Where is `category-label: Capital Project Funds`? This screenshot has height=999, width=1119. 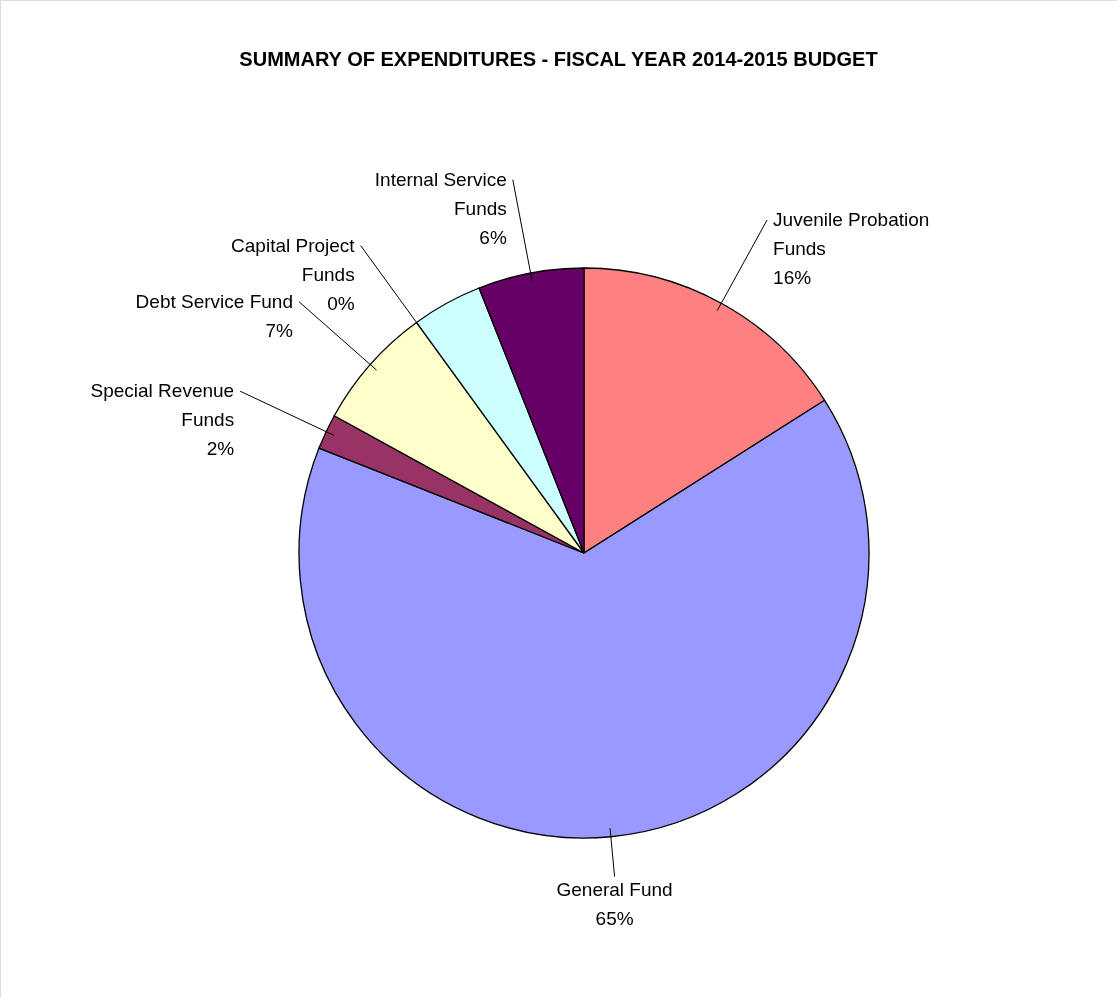
category-label: Capital Project Funds is located at coordinates (293, 259).